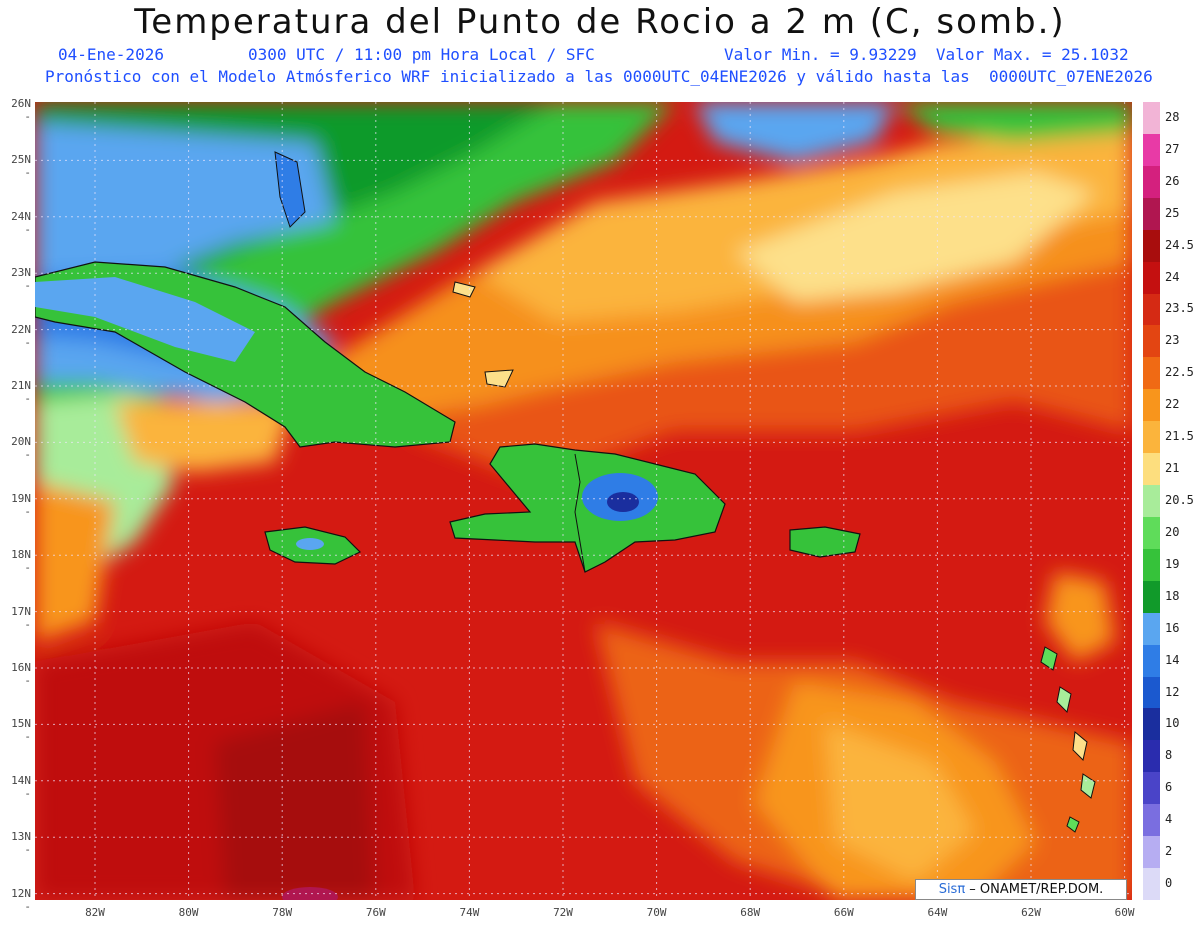  What do you see at coordinates (469, 912) in the screenshot?
I see `longitude-label: 74W` at bounding box center [469, 912].